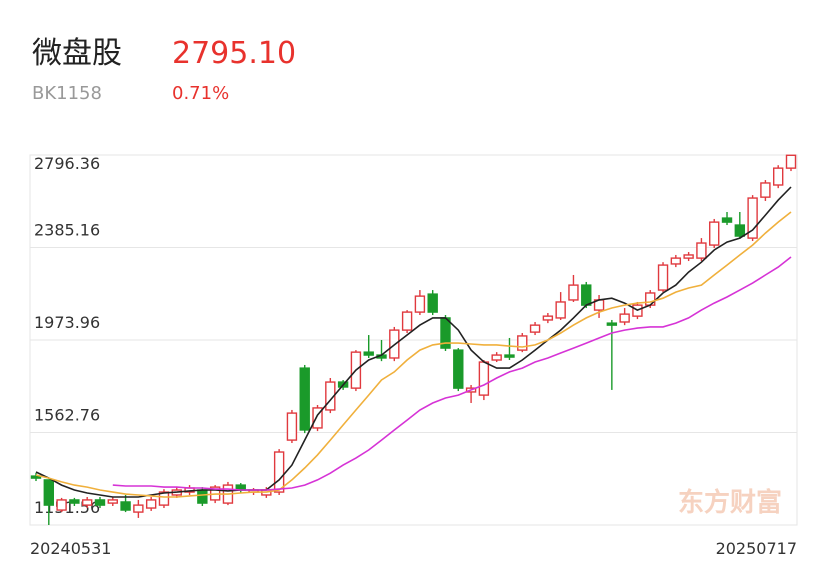 The image size is (828, 562). Describe the element at coordinates (70, 548) in the screenshot. I see `x-tick-label: 20240531` at that location.